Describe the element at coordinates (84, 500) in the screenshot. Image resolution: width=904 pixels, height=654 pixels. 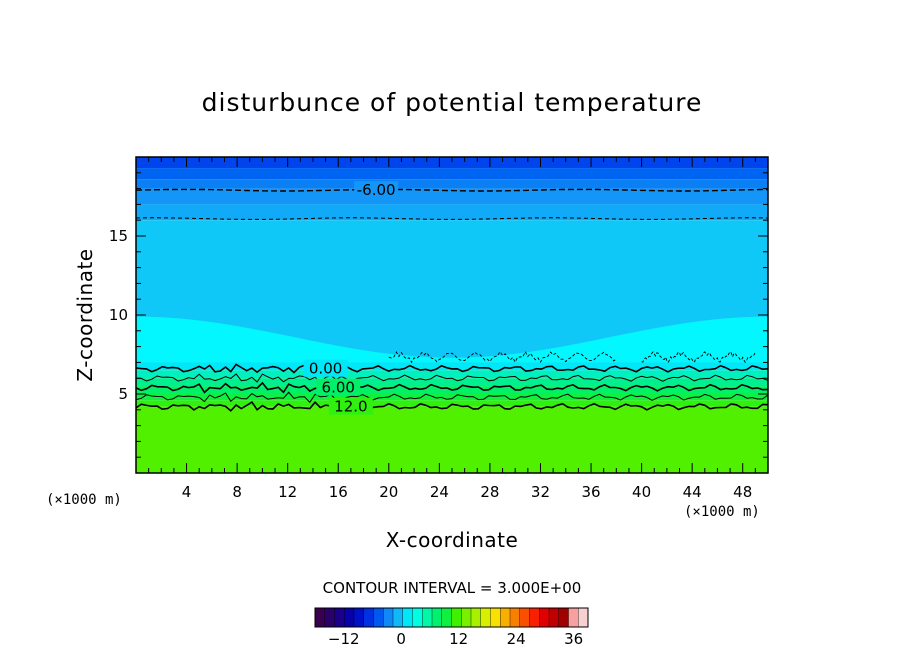
I see `x-axis-unit-left: (×1000 m)` at that location.